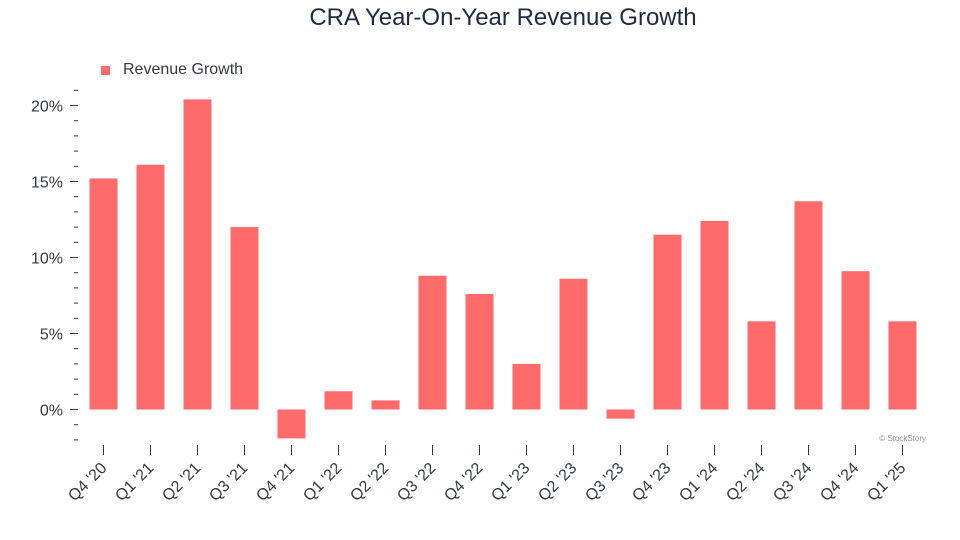 This screenshot has height=540, width=960. What do you see at coordinates (902, 438) in the screenshot?
I see `credit-watermark: © StockStory` at bounding box center [902, 438].